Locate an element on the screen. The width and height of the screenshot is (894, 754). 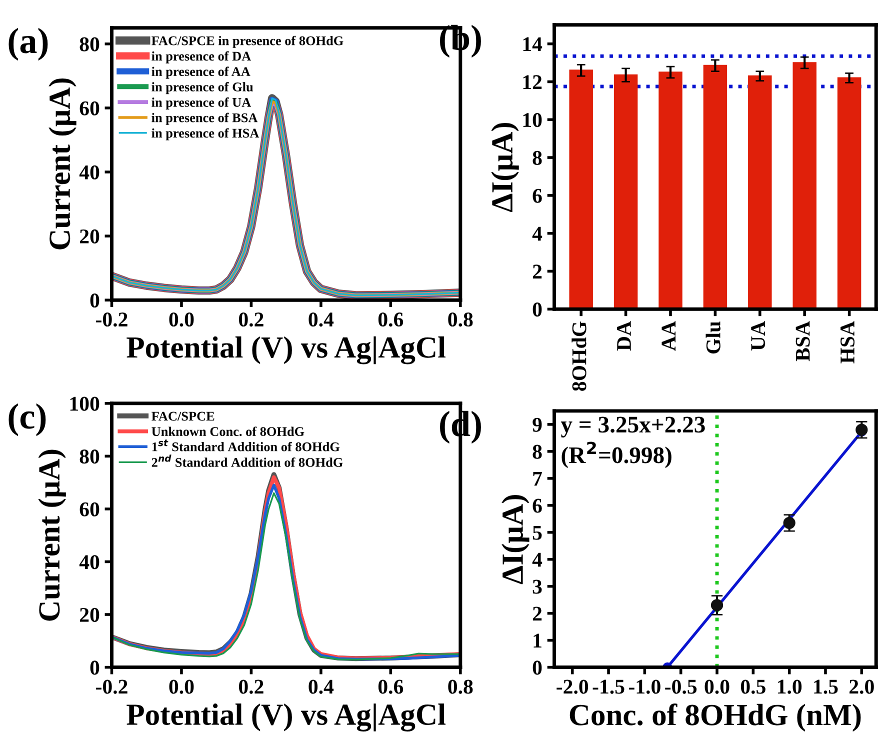
x-tick-label: 1.5 is located at coordinates (826, 687).